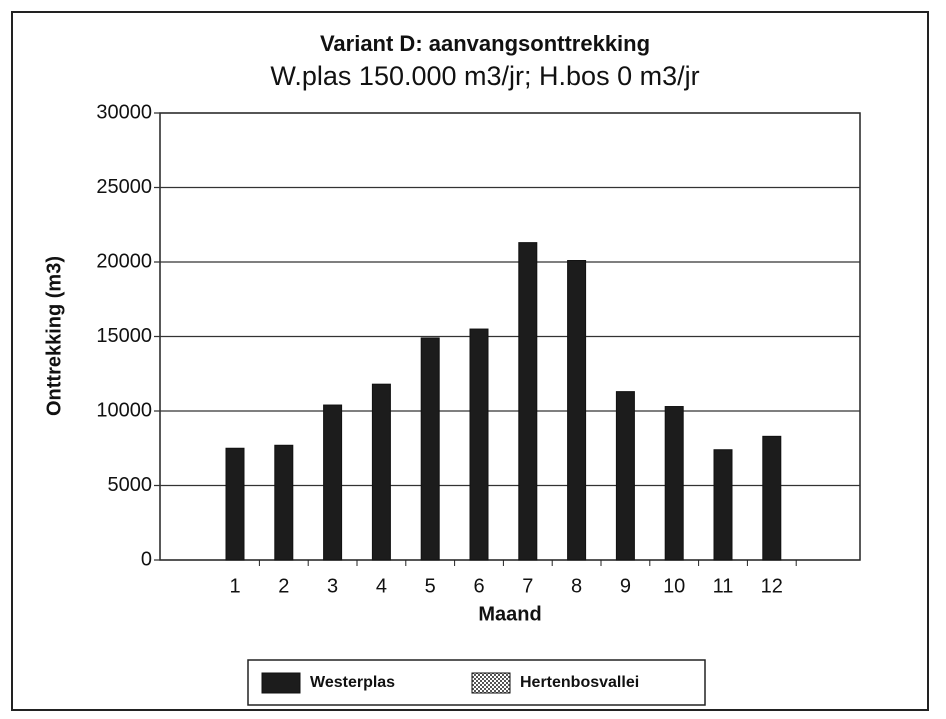 This screenshot has height=719, width=946. What do you see at coordinates (234, 586) in the screenshot?
I see `x-tick-label: 1` at bounding box center [234, 586].